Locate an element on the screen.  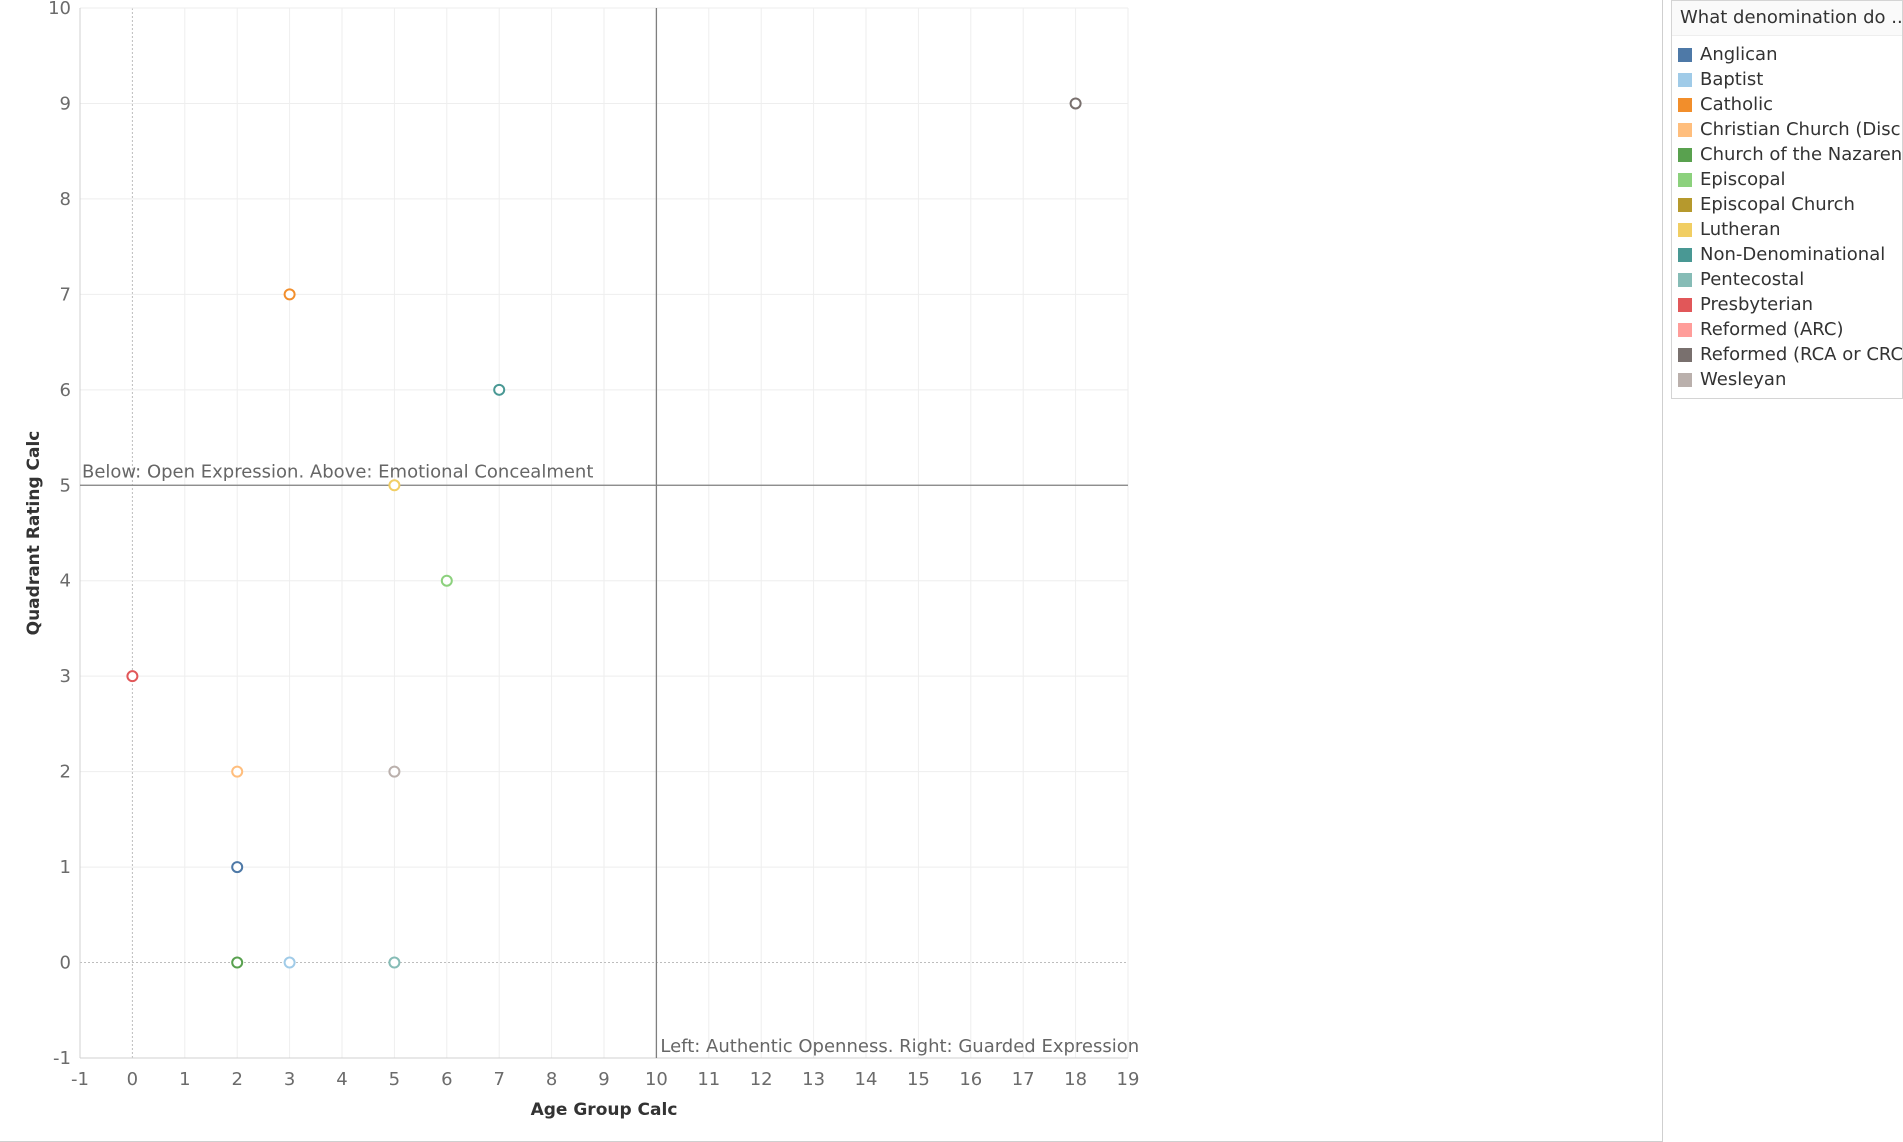
legend-item: Non-Denominational is located at coordinates (1787, 254).